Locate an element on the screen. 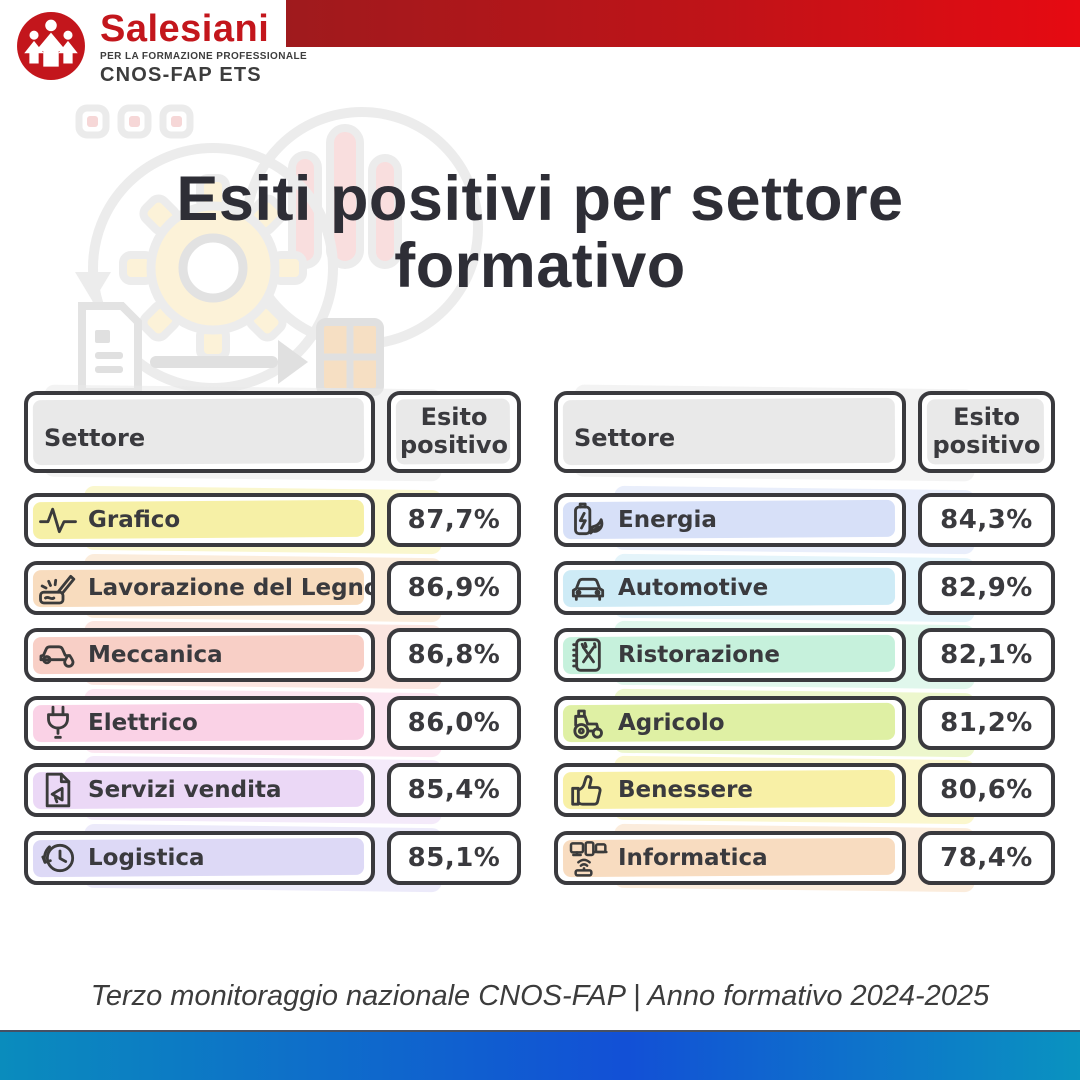  sector-cell-legno: Lavorazione del Legno is located at coordinates (199, 588).